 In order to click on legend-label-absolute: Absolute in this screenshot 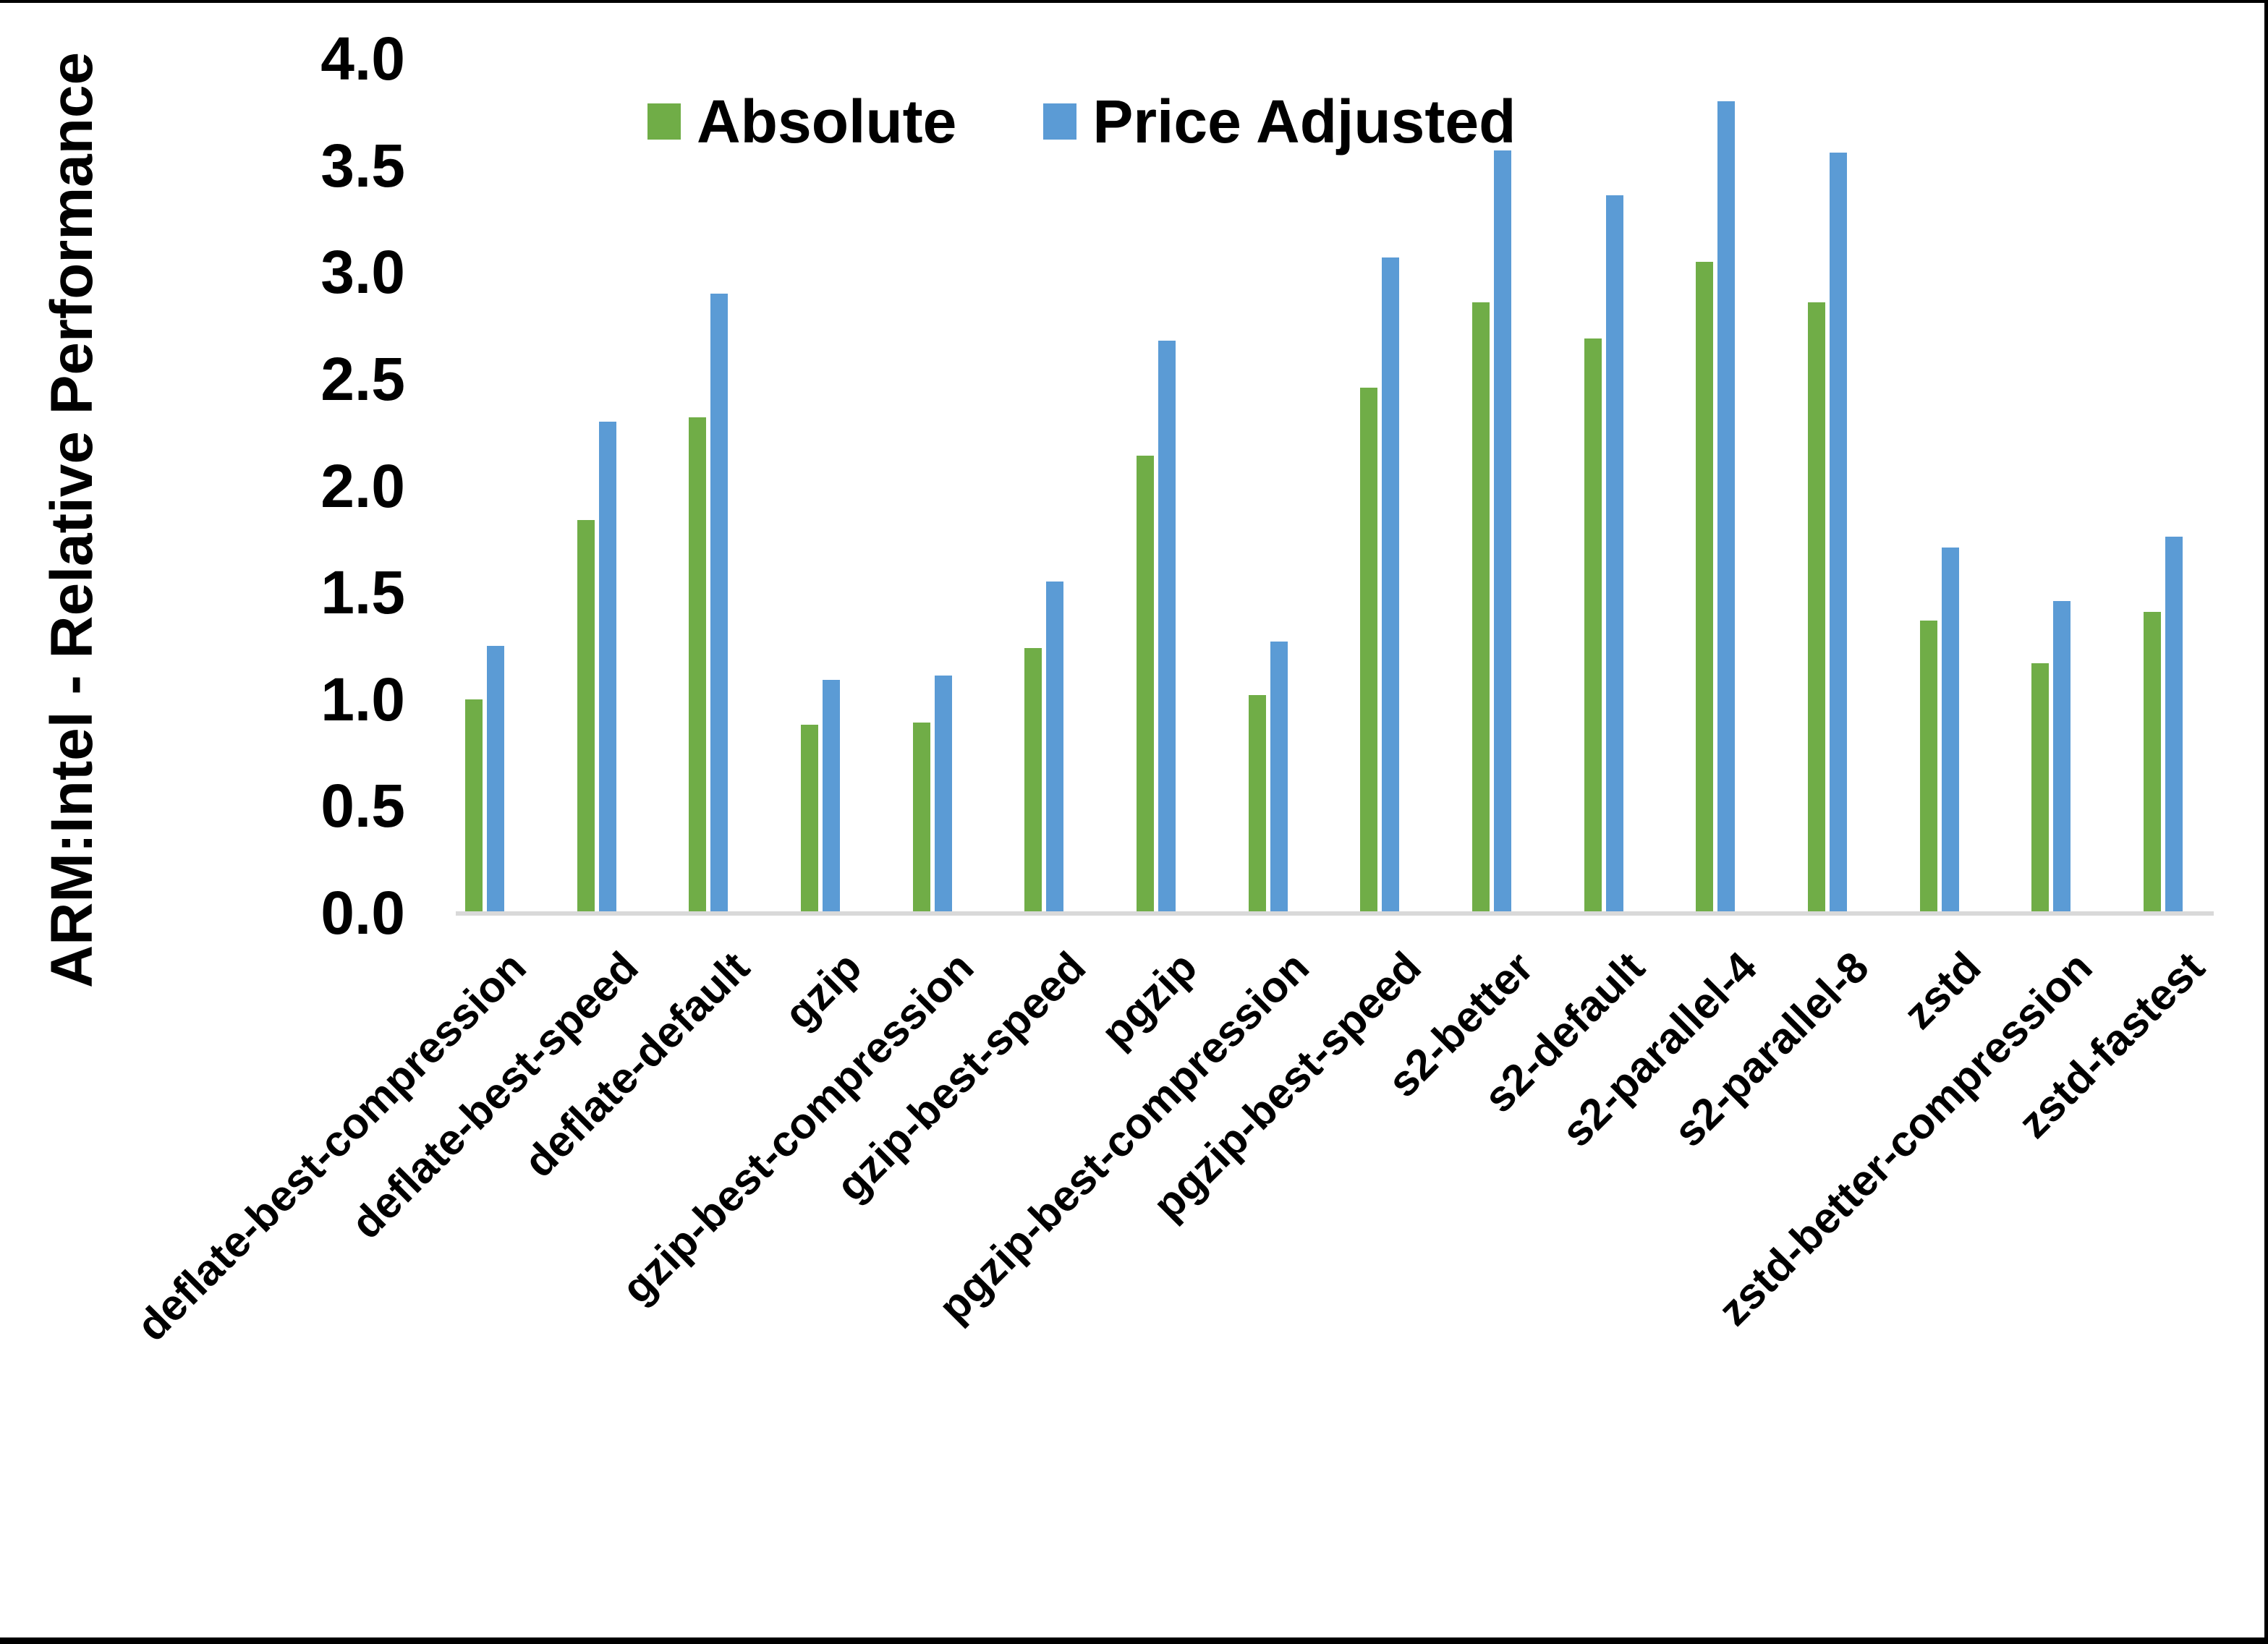, I will do `click(827, 122)`.